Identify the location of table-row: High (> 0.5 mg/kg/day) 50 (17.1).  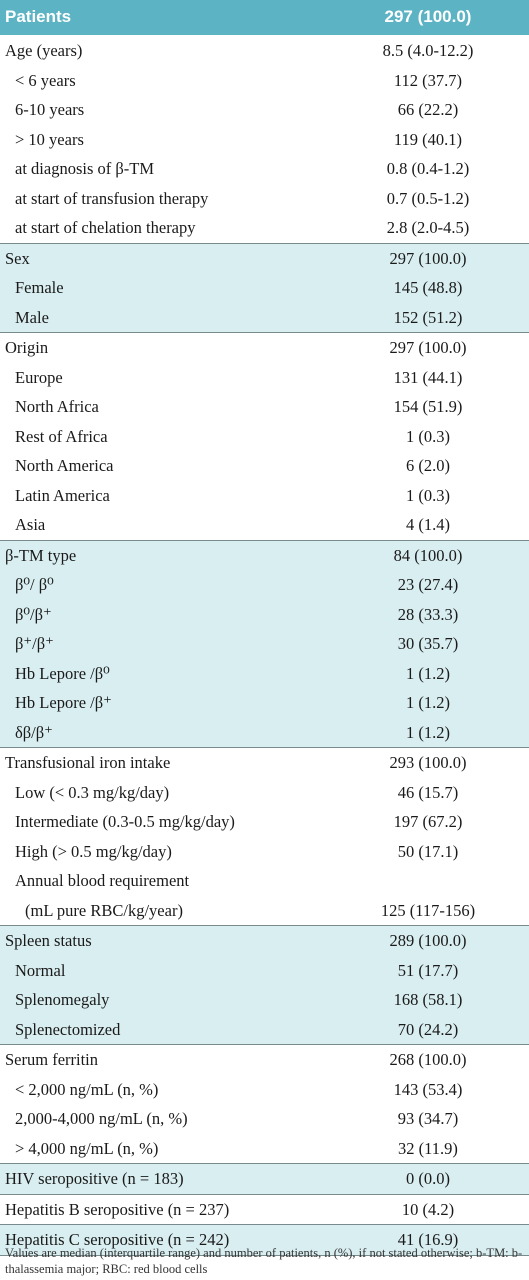
(264, 852).